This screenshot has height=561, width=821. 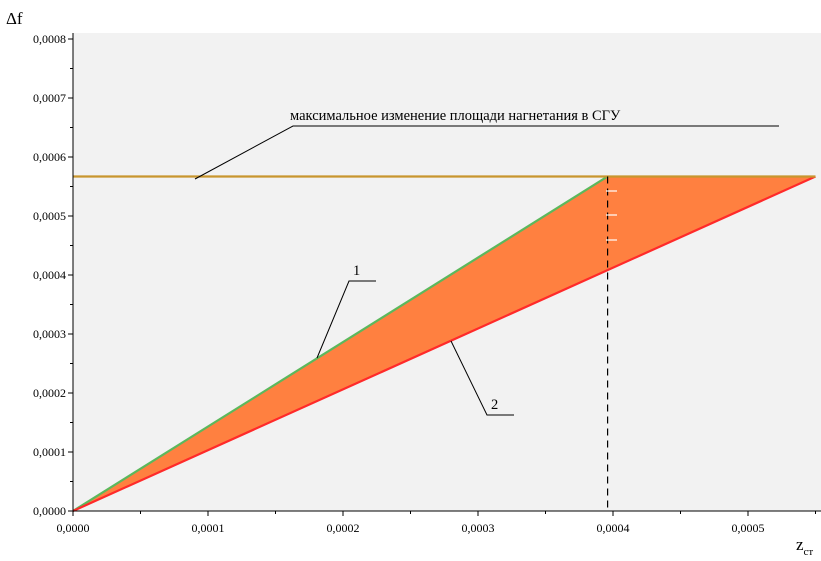 What do you see at coordinates (800, 544) in the screenshot?
I see `x-axis-title-main: z` at bounding box center [800, 544].